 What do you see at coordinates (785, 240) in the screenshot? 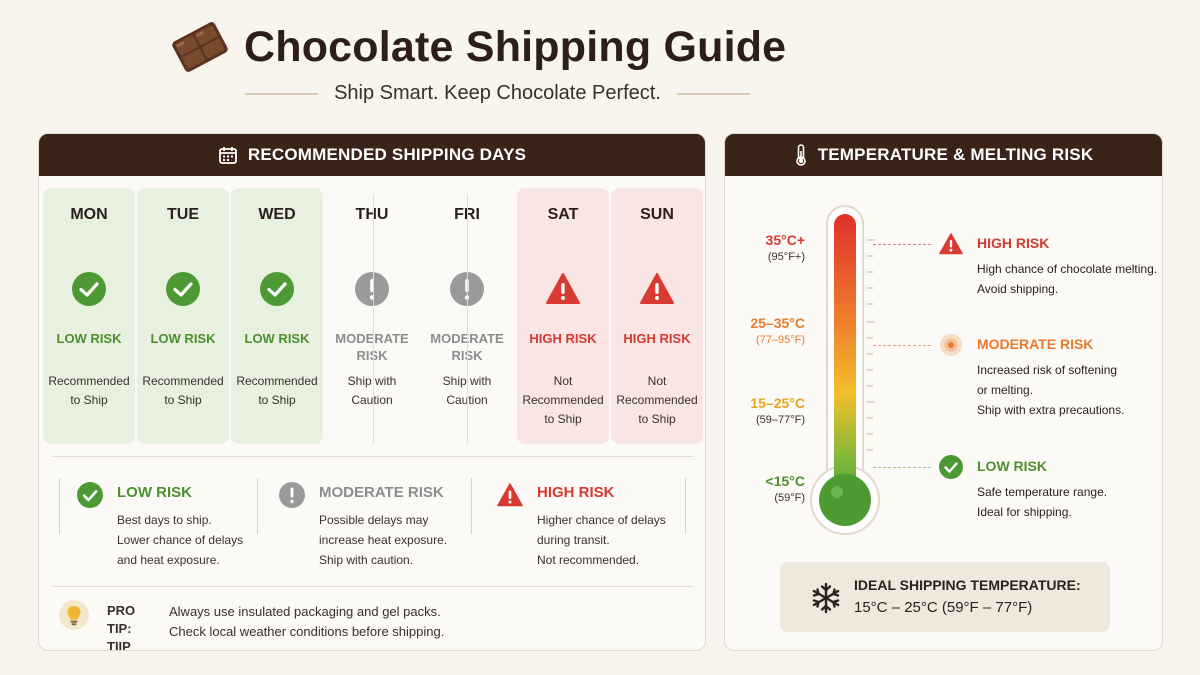
I see `temp-celsius: 35°C+` at bounding box center [785, 240].